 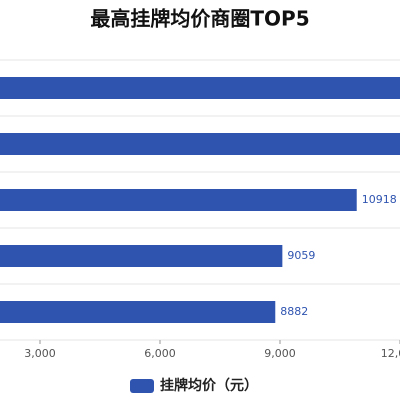 I want to click on legend-label: 挂牌均价（元）, so click(x=209, y=385).